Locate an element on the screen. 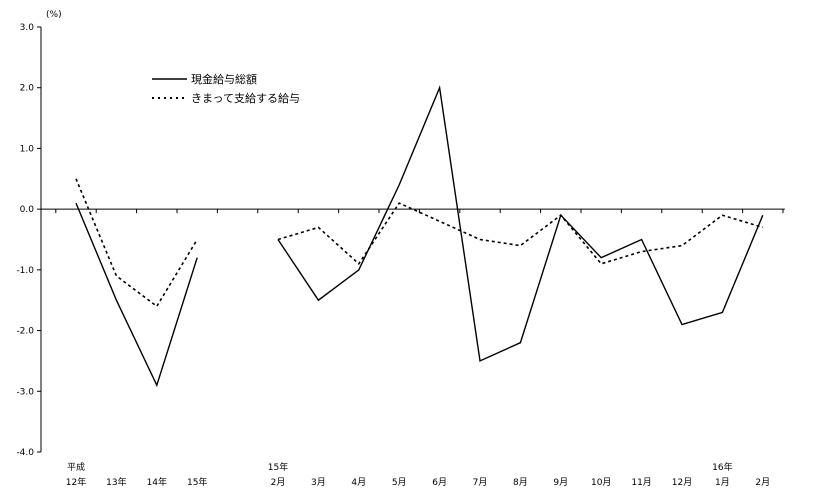 The image size is (815, 503). y-tick-group: 3.0 2.0 1.0 0.0 -1.0 -2.0 -3.0 -4.0 is located at coordinates (28, 240).